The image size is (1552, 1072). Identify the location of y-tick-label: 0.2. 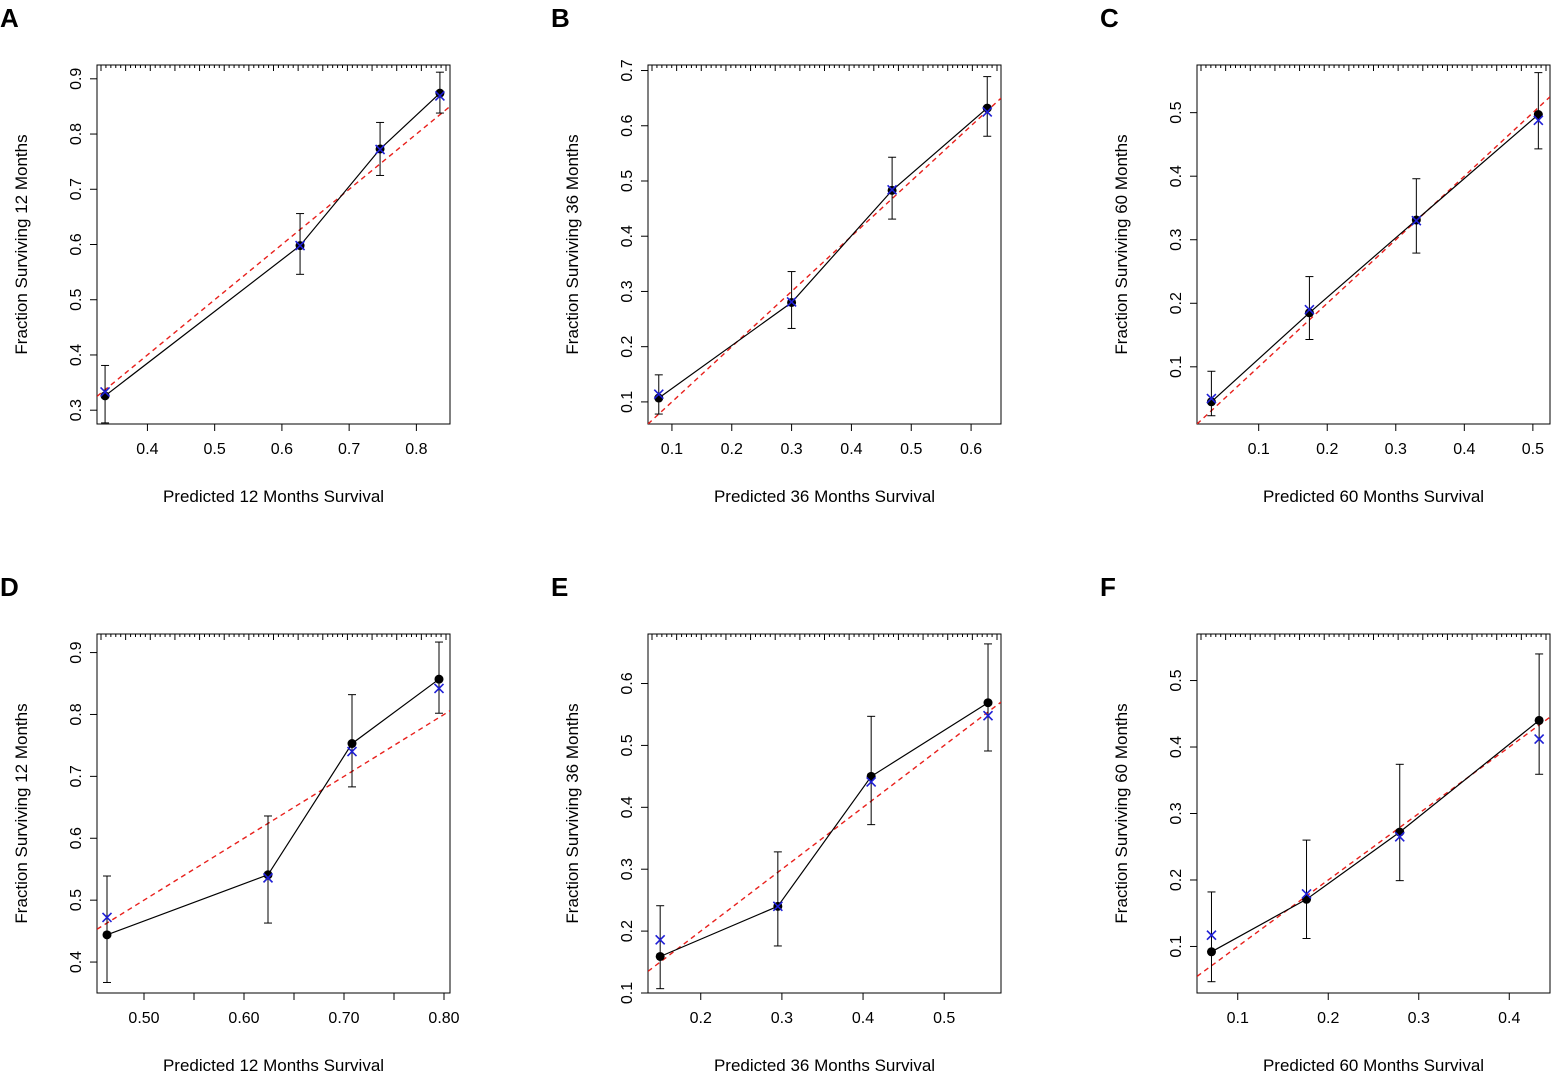
(627, 931).